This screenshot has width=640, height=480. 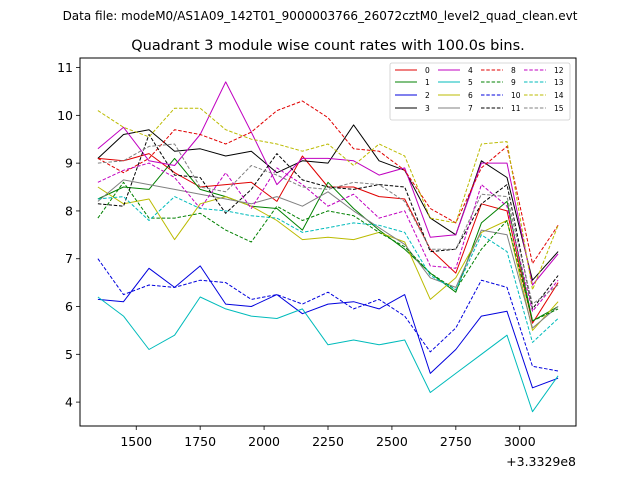 I want to click on legend-label-3: 3, so click(x=427, y=108).